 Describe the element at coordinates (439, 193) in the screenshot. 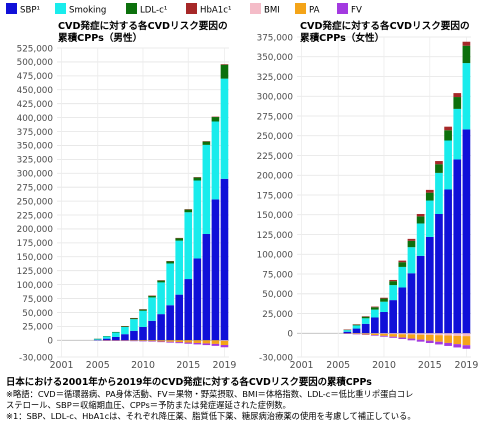

I see `women-bar-smoking-2016` at that location.